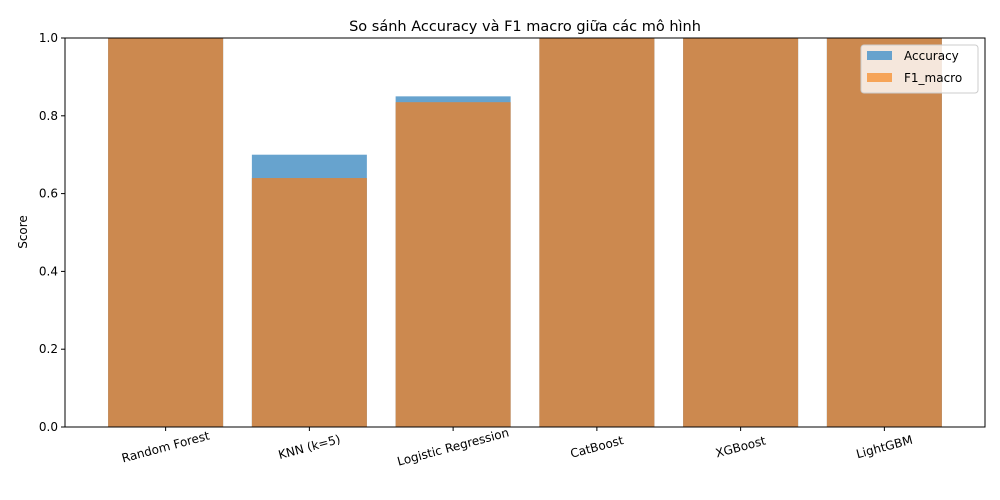  Describe the element at coordinates (453, 446) in the screenshot. I see `x-tick-label-logistic-regression: Logistic Regression` at that location.